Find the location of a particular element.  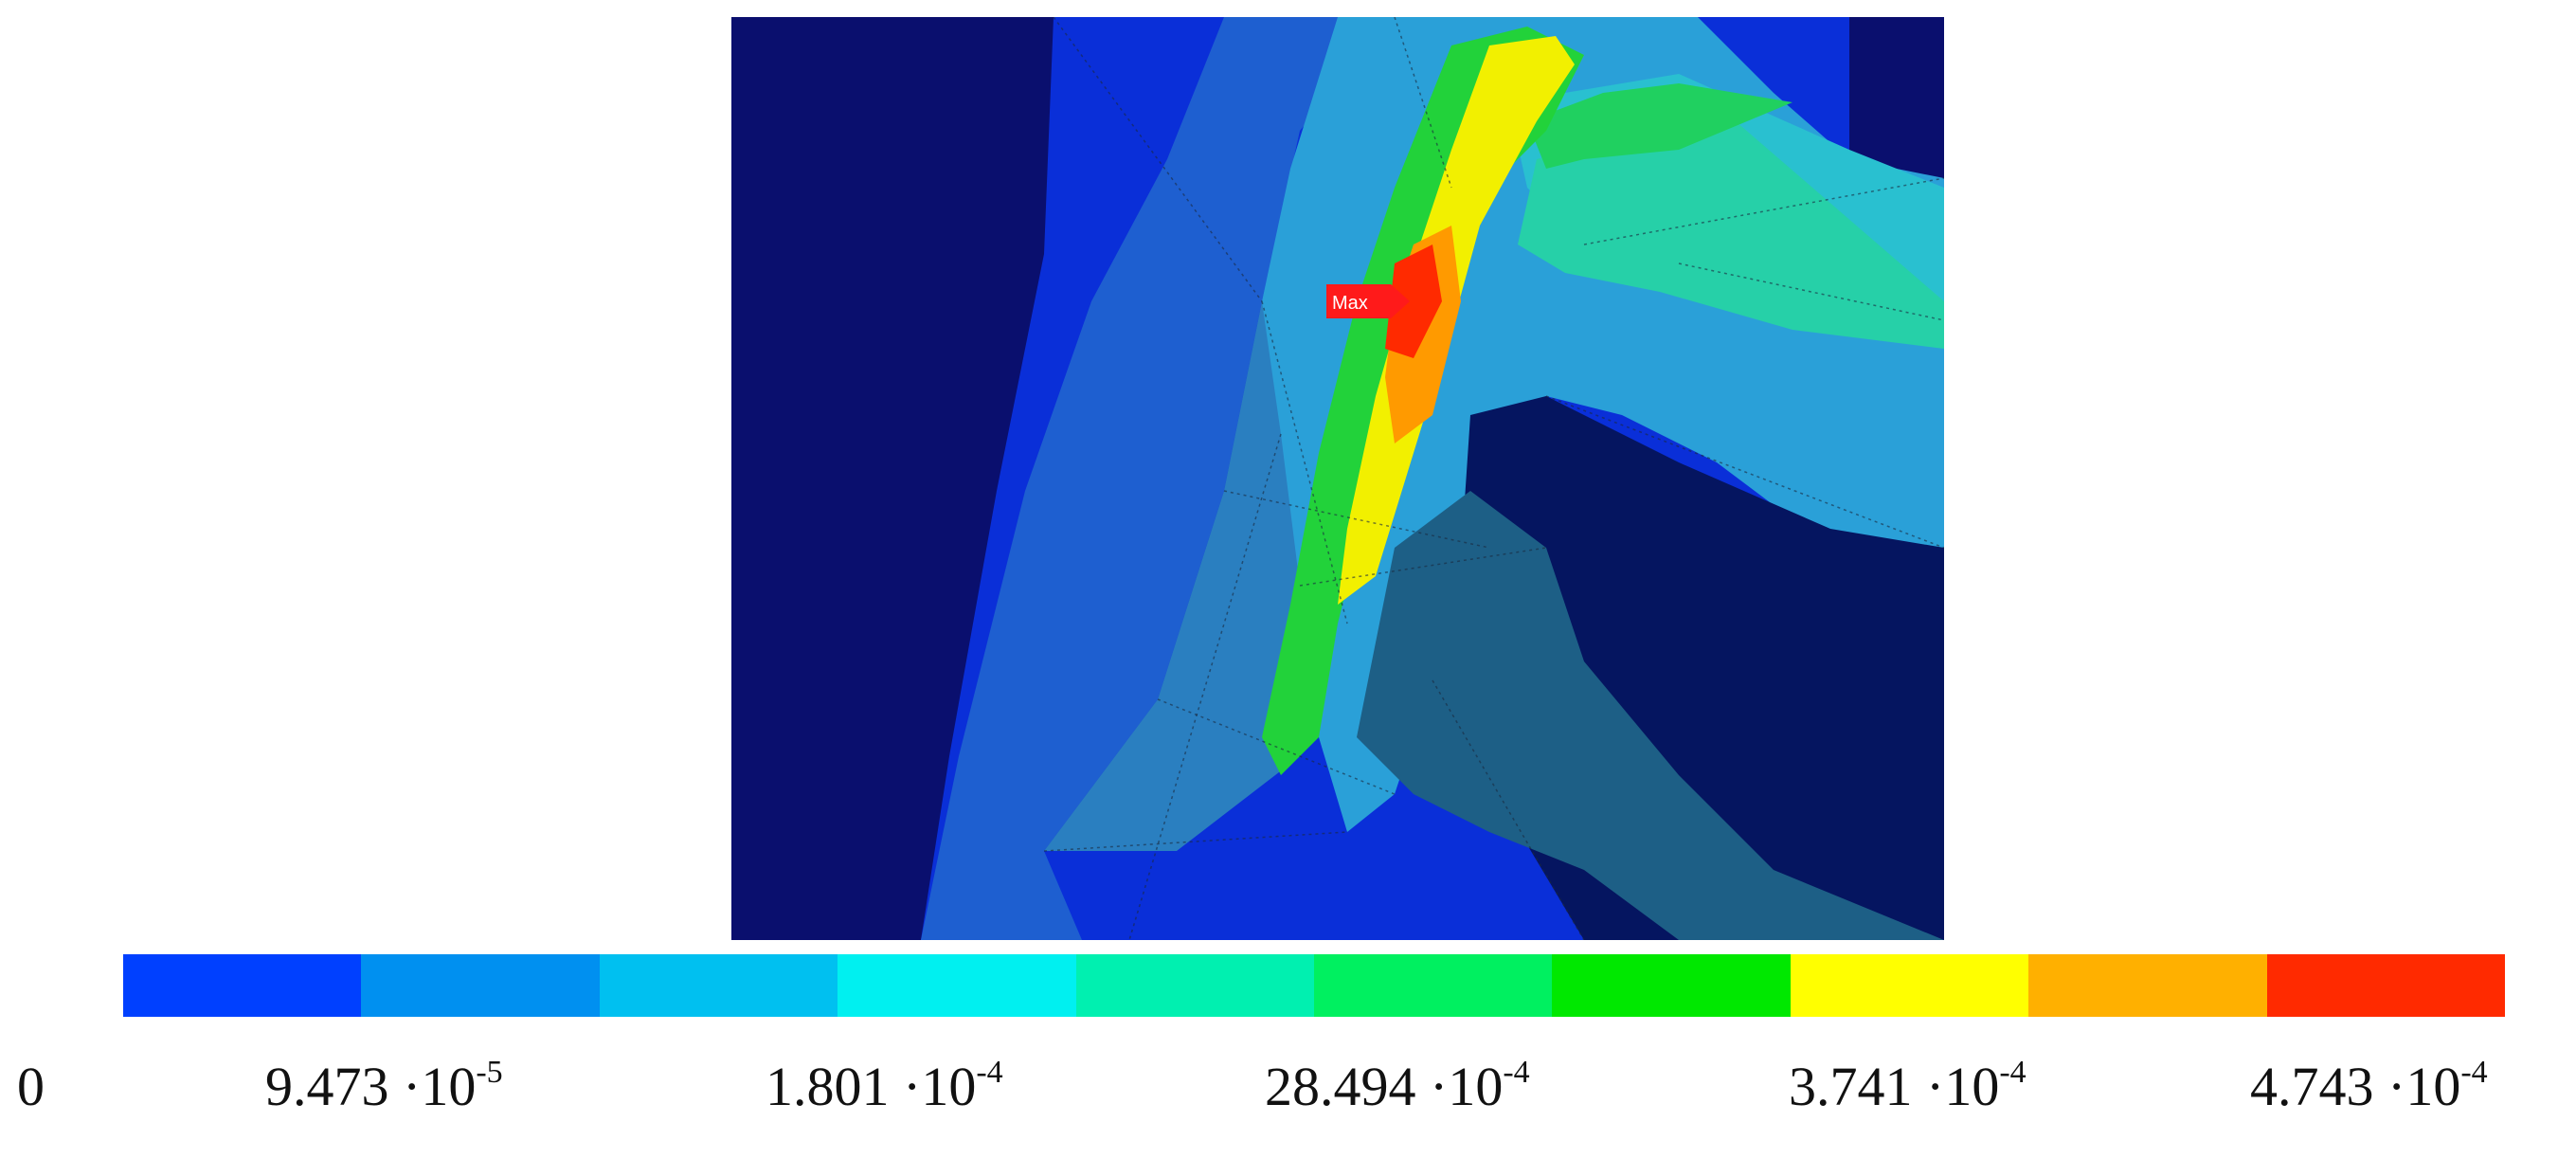

colorbar-tick-label: 4.743 ·10⁻⁴ is located at coordinates (2369, 1086).